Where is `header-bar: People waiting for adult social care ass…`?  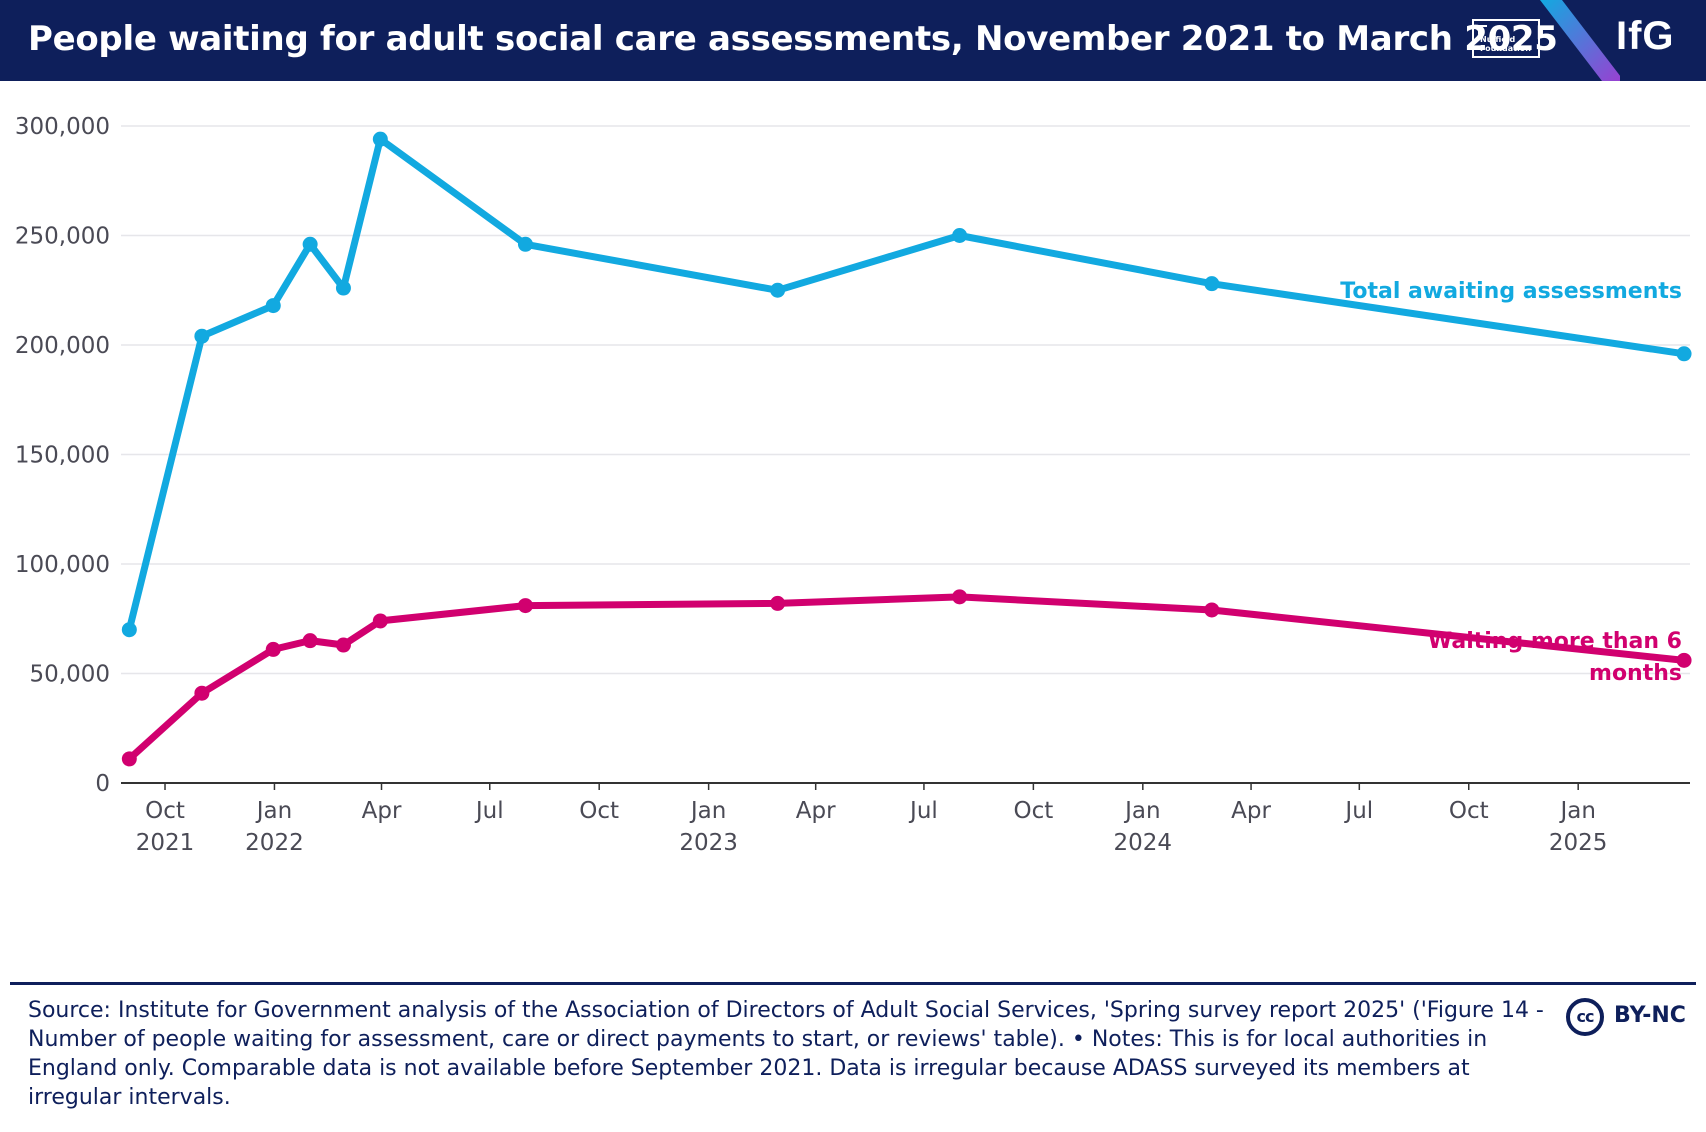
header-bar: People waiting for adult social care ass… is located at coordinates (853, 40).